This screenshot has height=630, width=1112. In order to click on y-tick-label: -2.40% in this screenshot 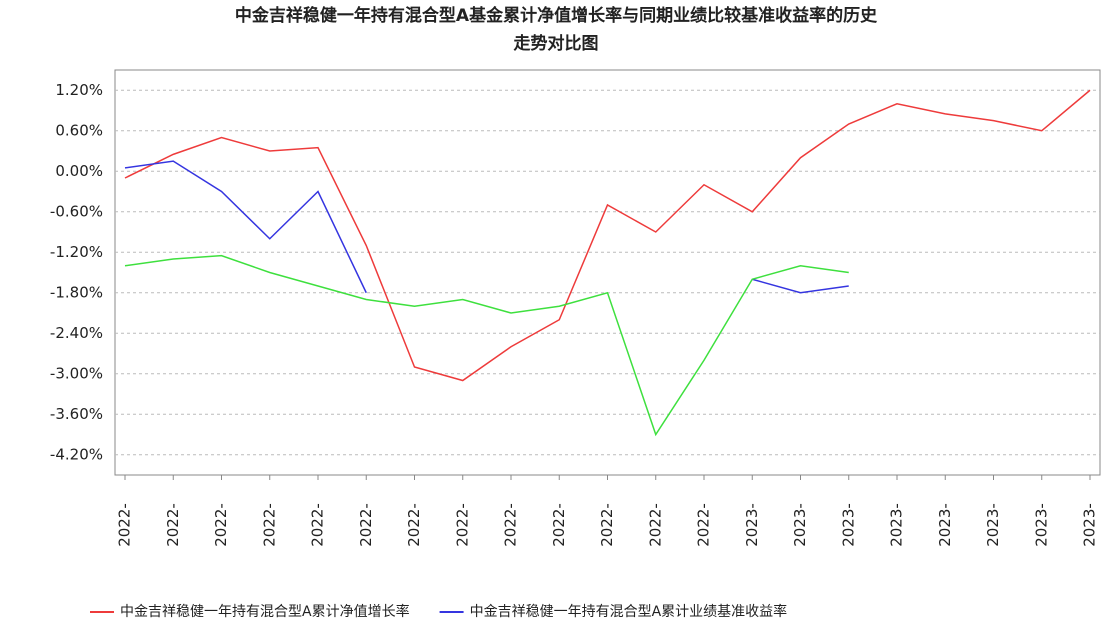, I will do `click(76, 333)`.